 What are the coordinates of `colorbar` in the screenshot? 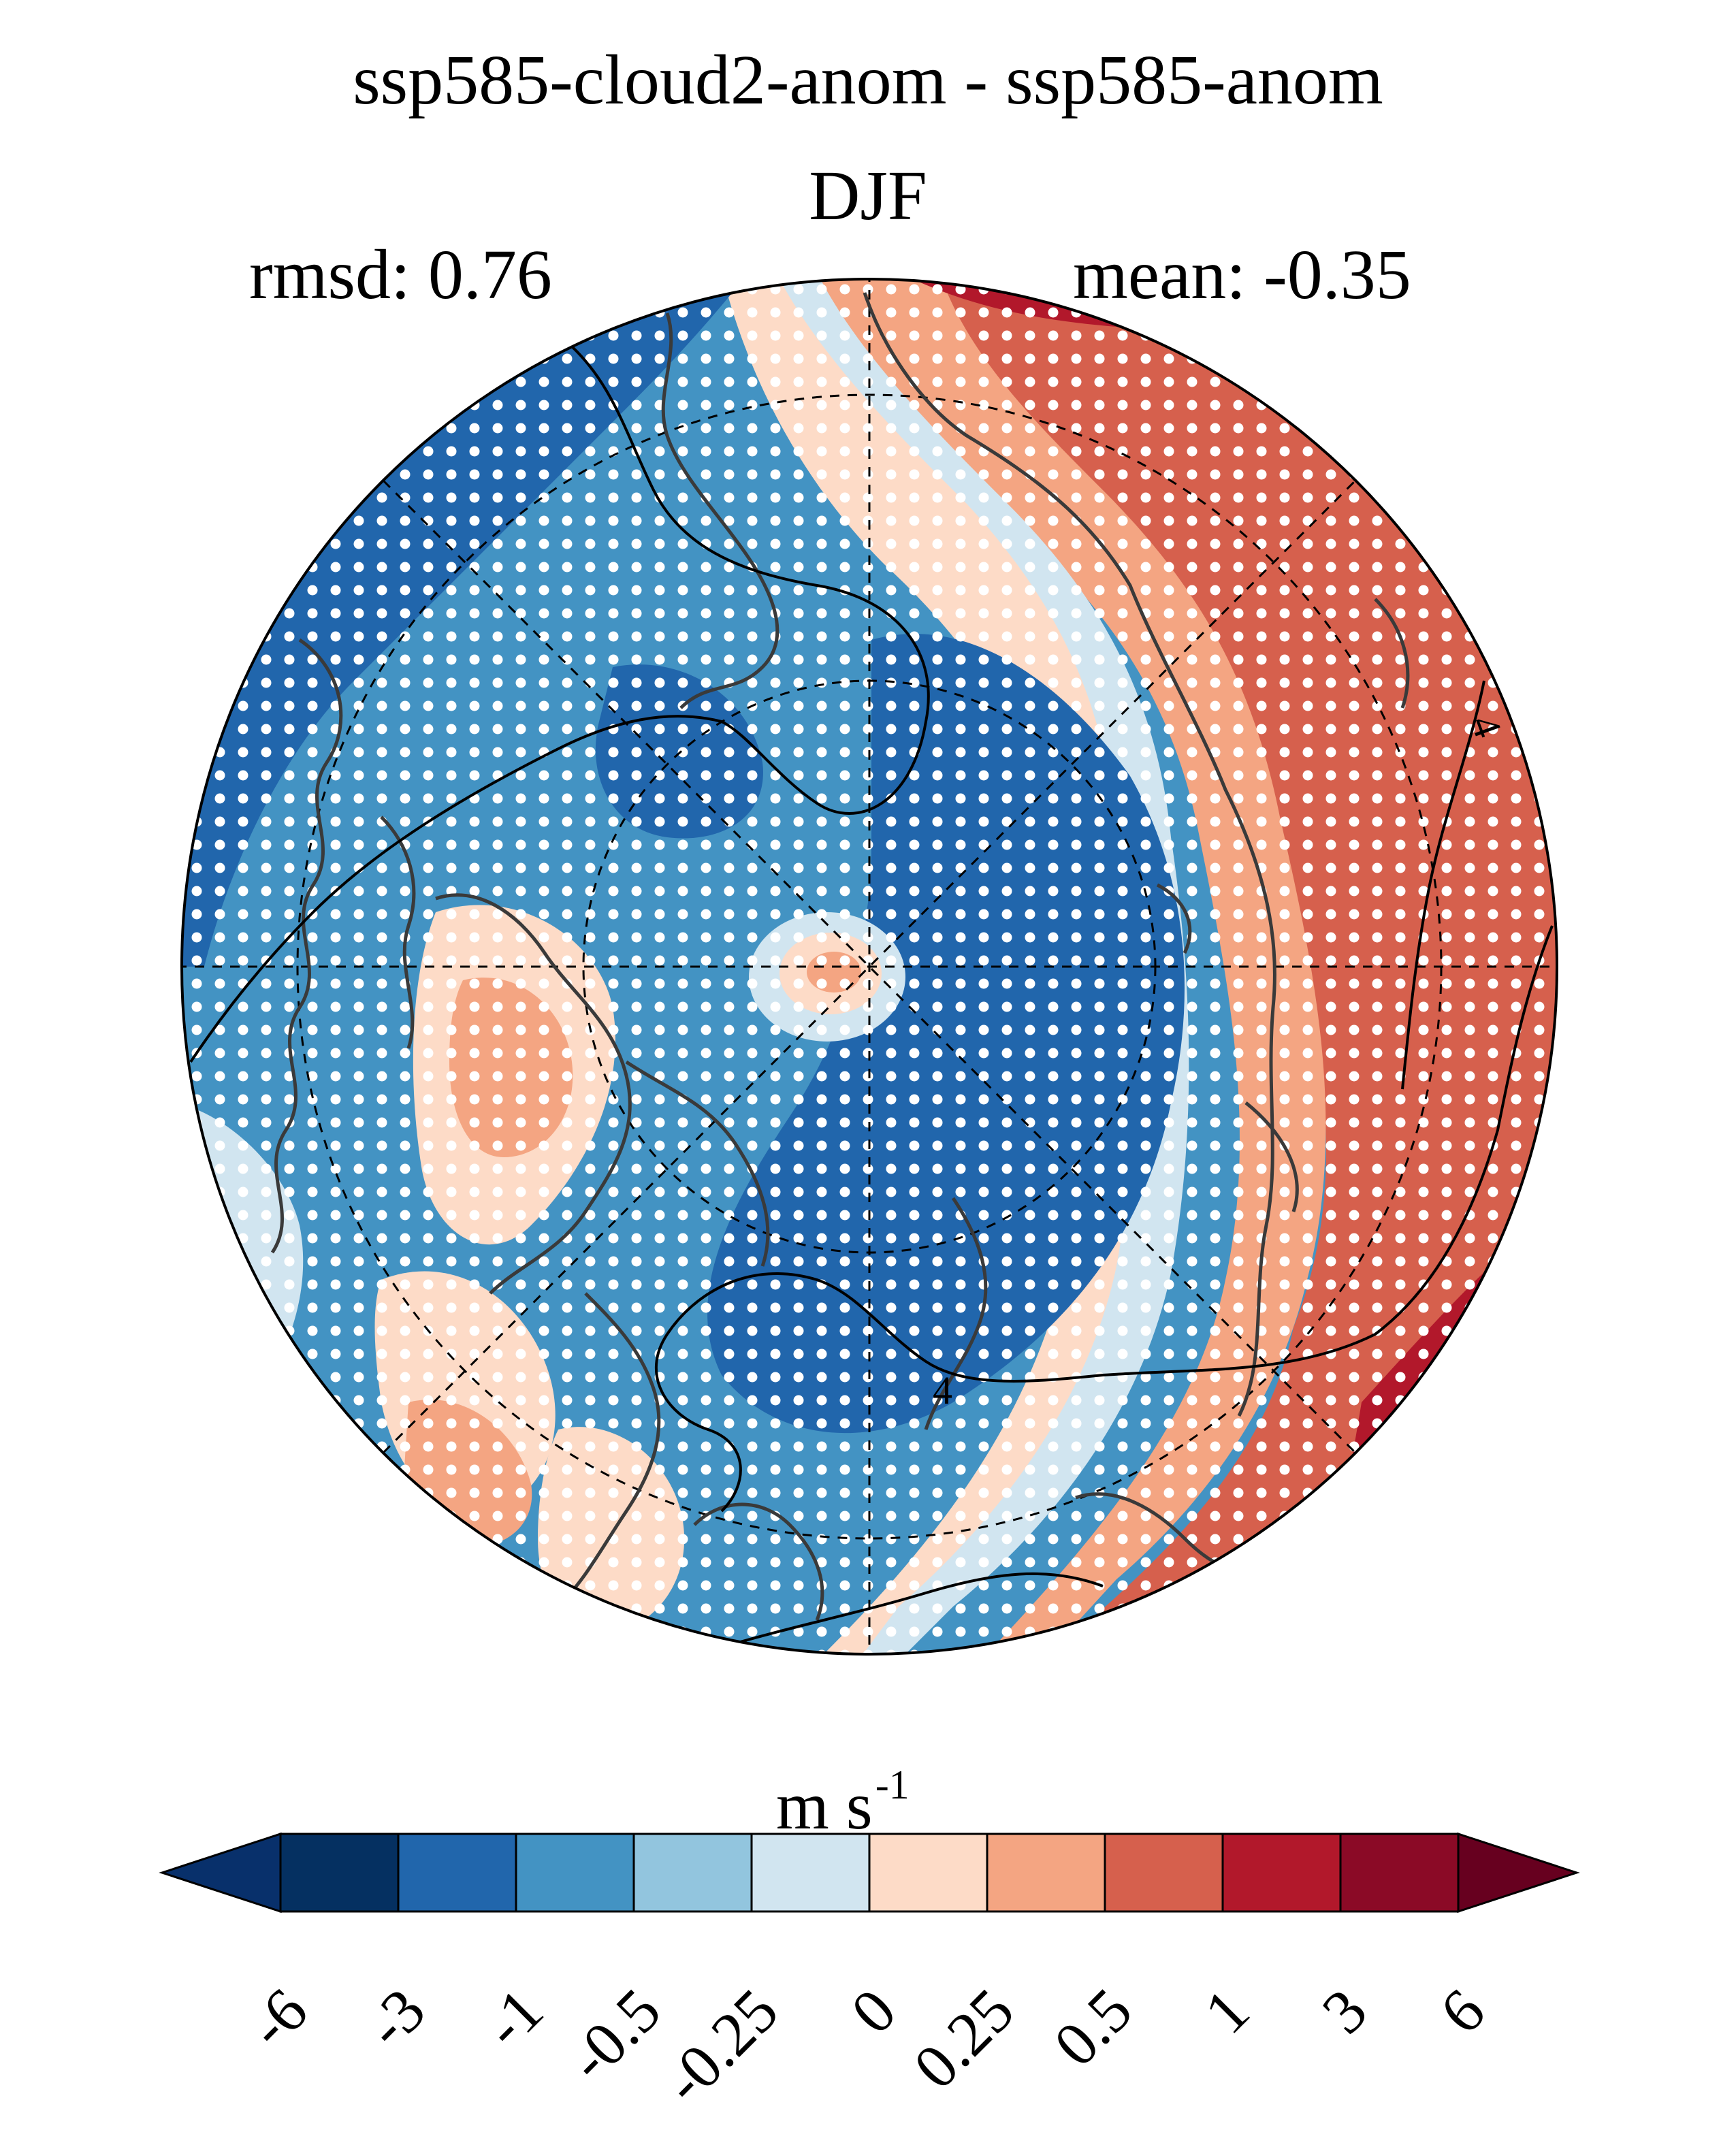 It's located at (869, 1873).